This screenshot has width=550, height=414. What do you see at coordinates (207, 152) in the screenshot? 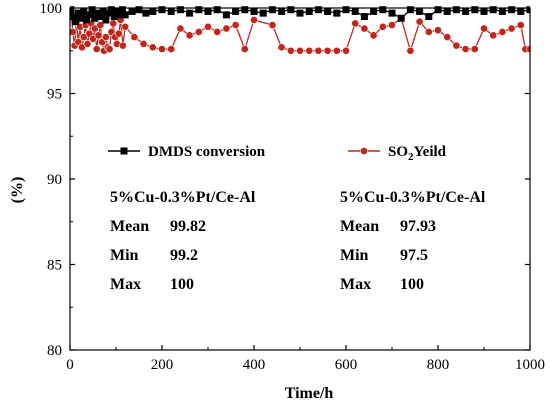
I see `legend-label: DMDS conversion` at bounding box center [207, 152].